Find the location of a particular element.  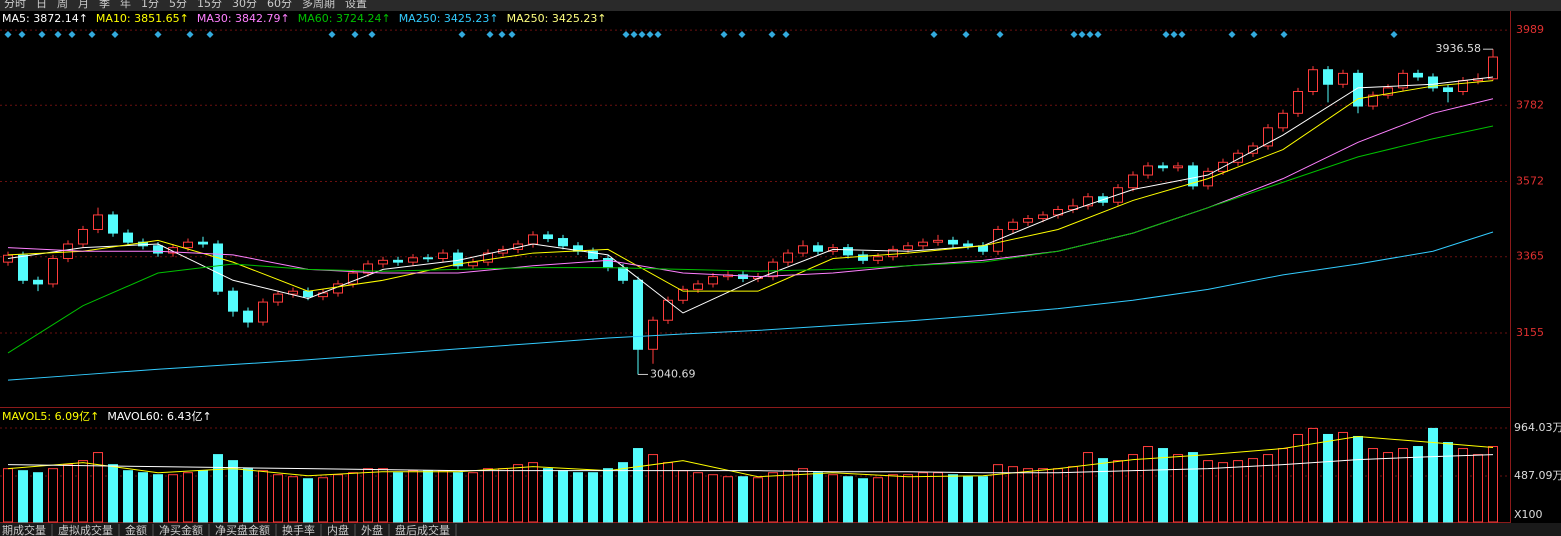

y-tick-label: 3782 is located at coordinates (1530, 104).